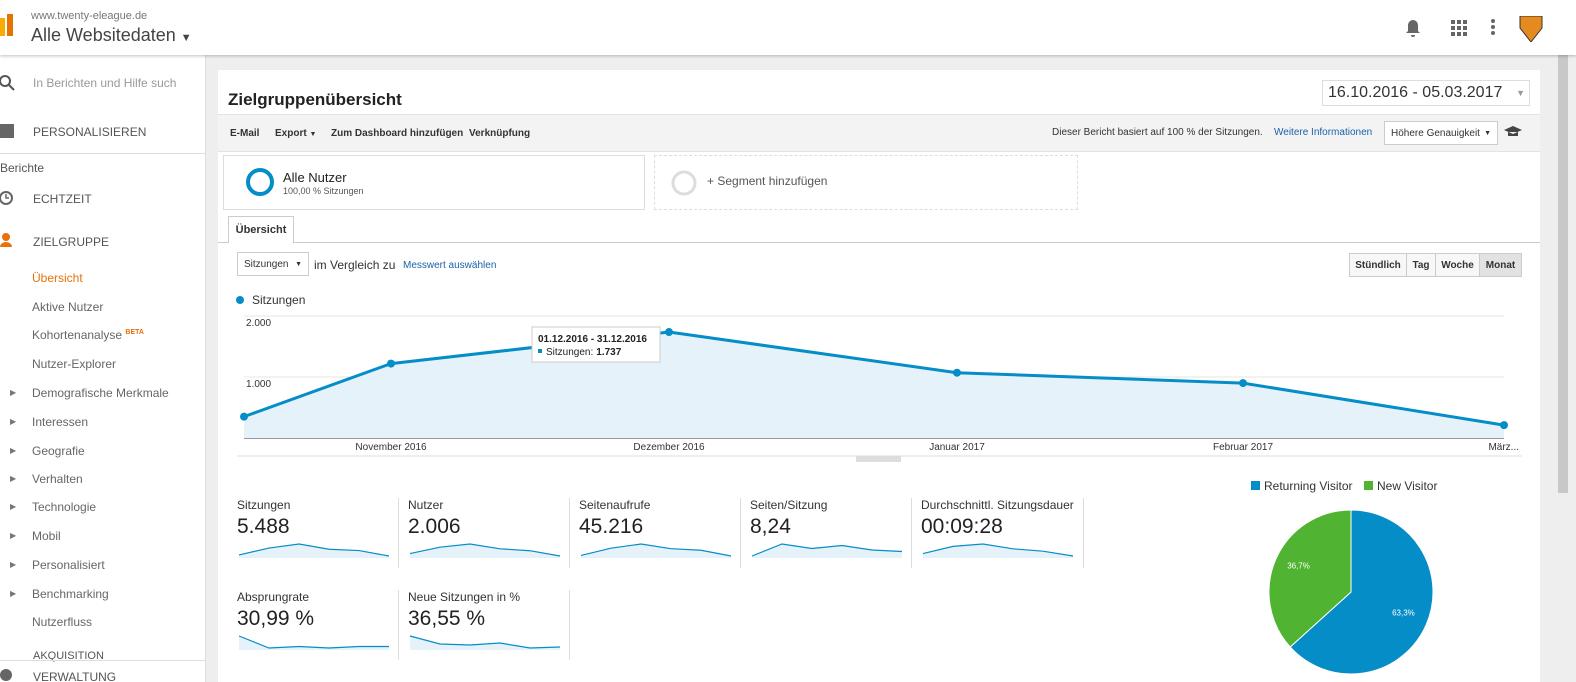  Describe the element at coordinates (1474, 29) in the screenshot. I see `header-icons` at that location.